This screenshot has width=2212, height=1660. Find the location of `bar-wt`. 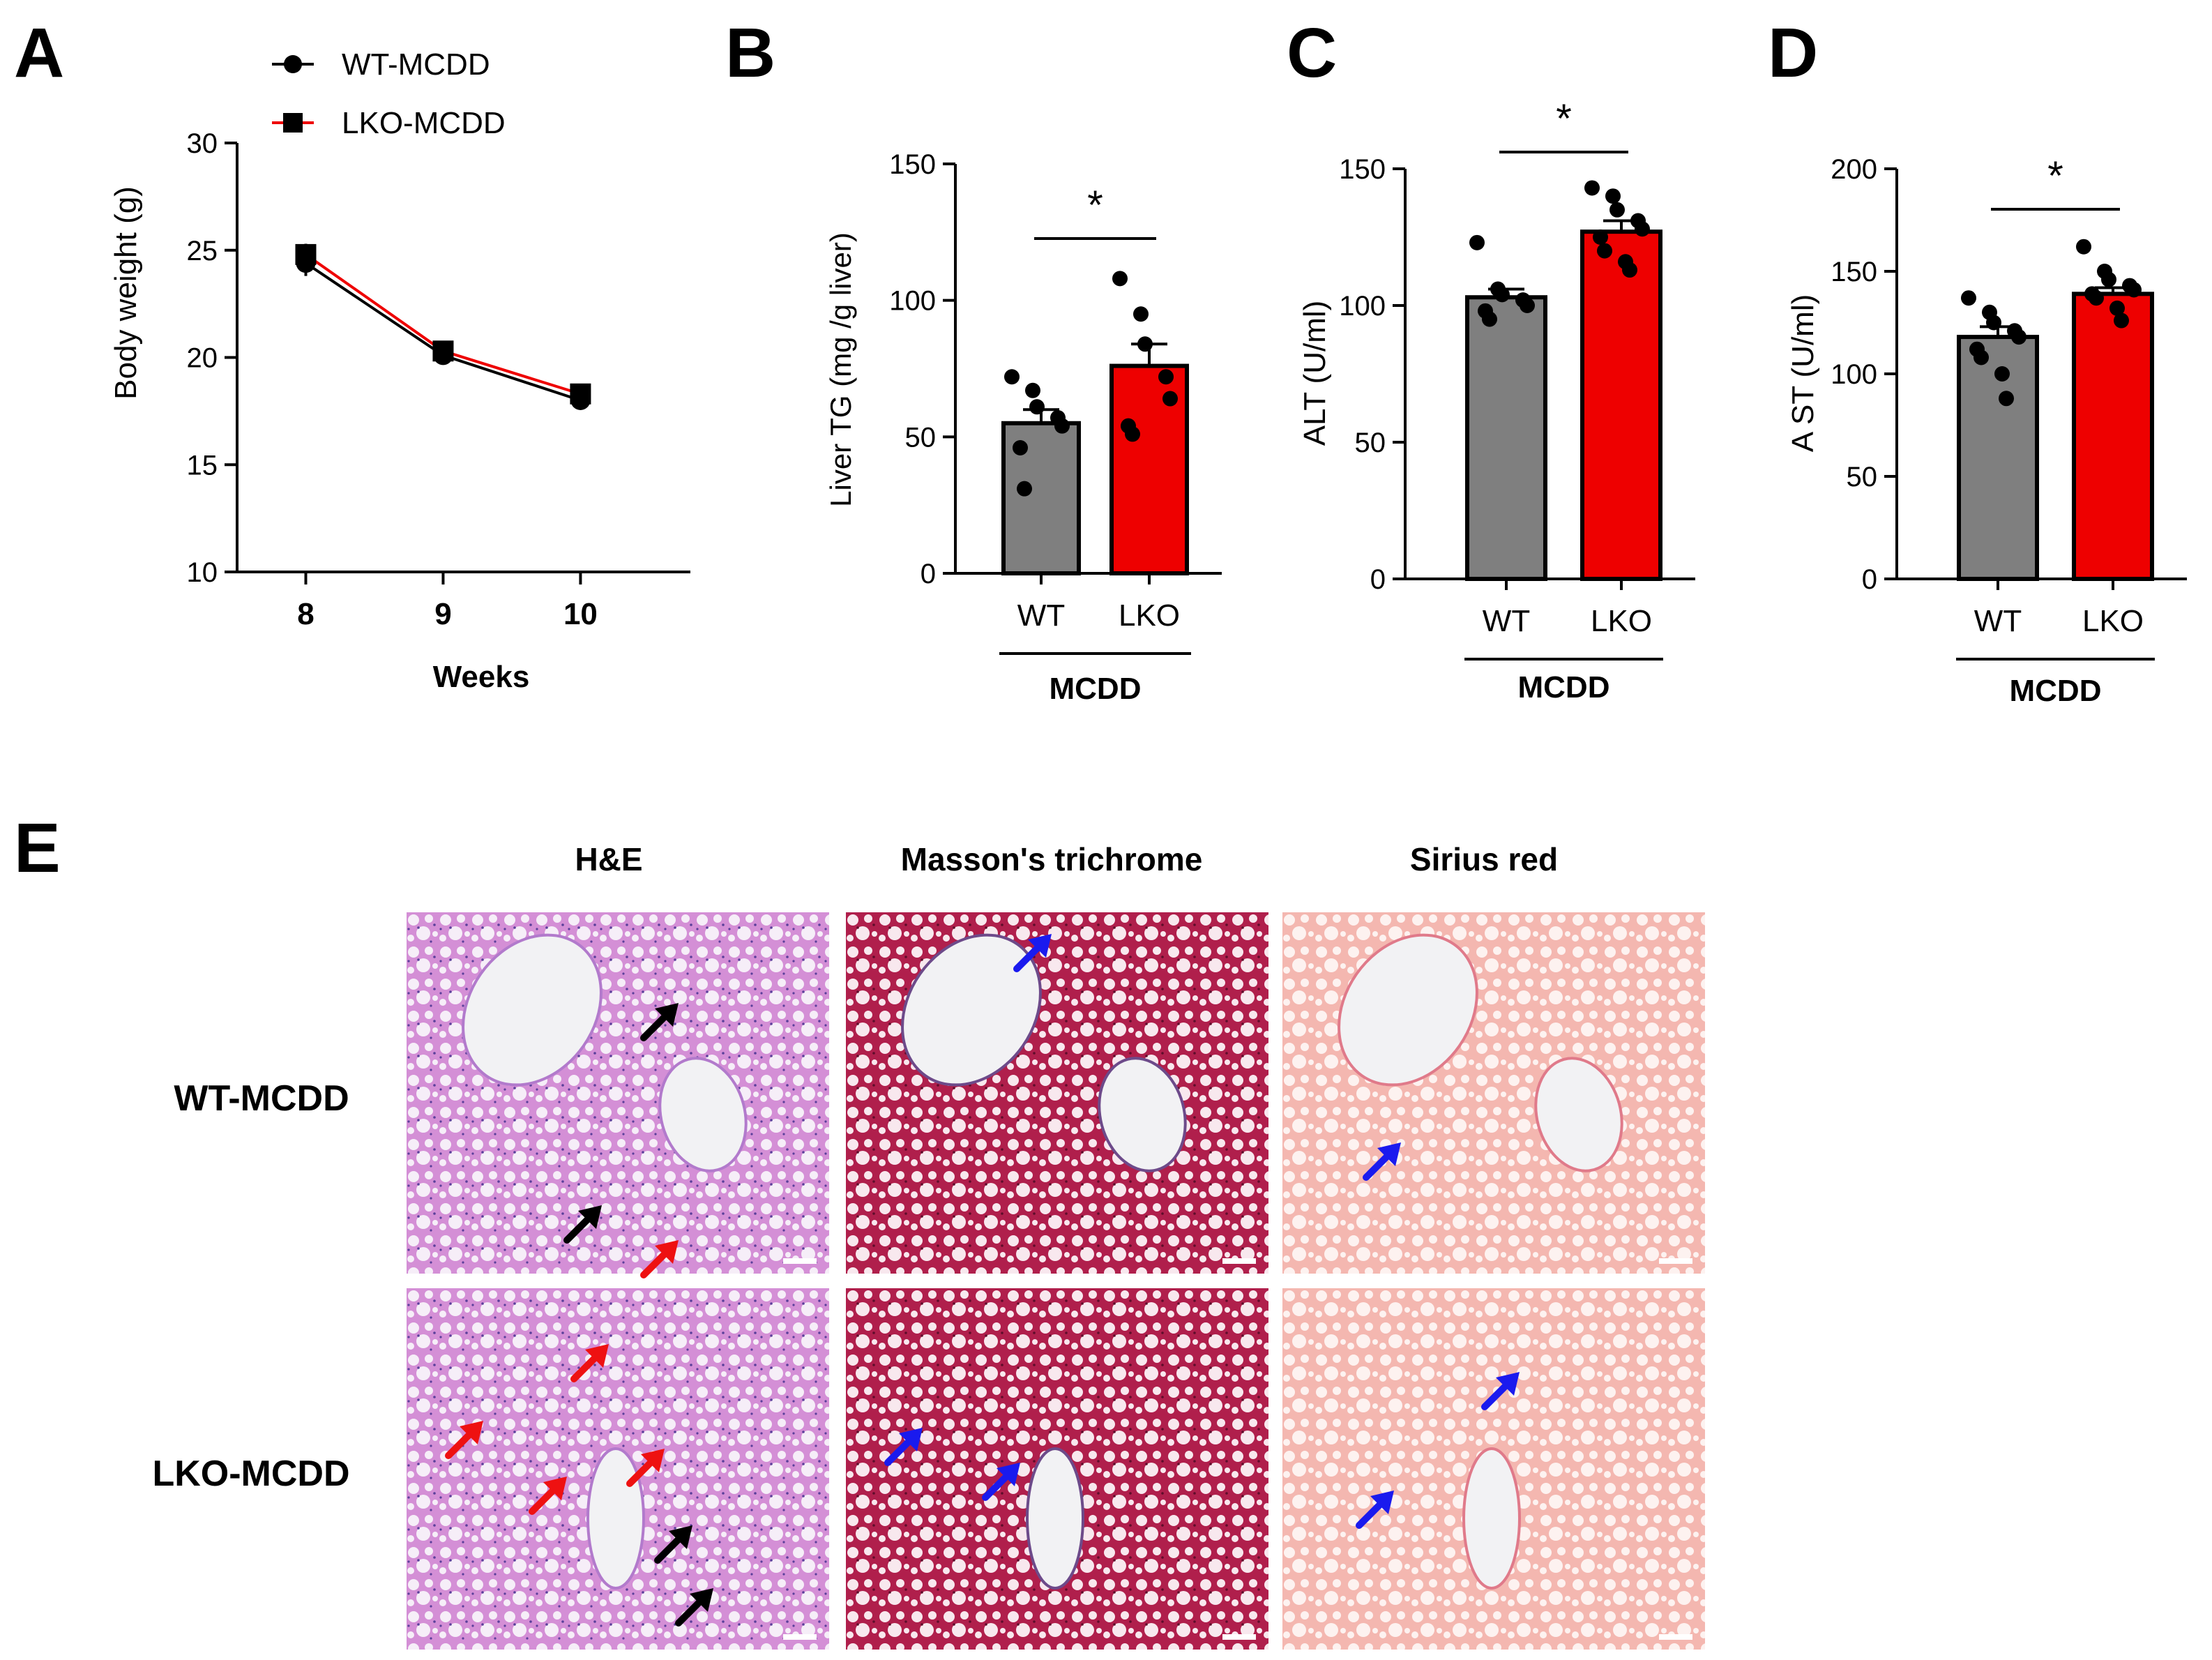

bar-wt is located at coordinates (1506, 438).